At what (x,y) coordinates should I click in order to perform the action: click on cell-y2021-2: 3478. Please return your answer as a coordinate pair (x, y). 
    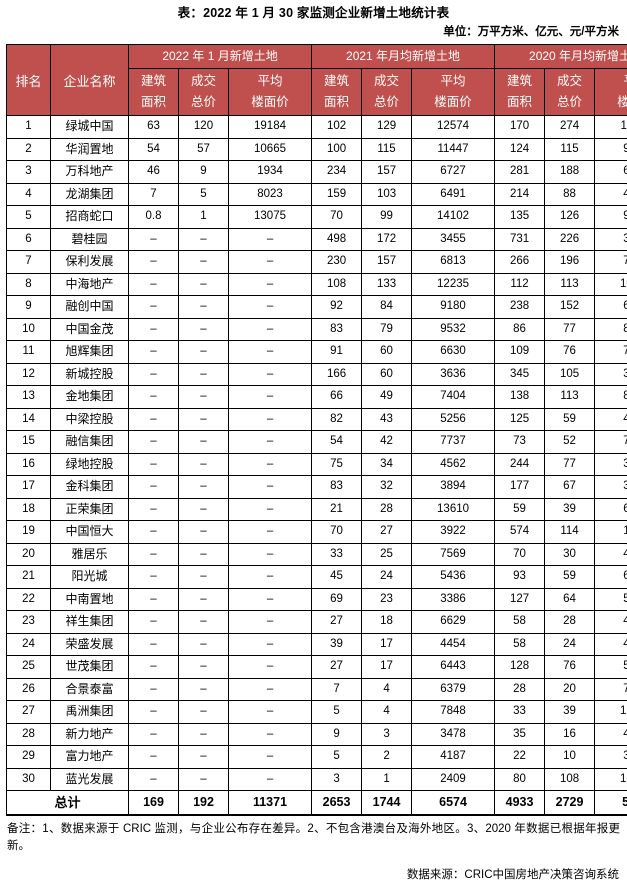
    Looking at the image, I should click on (453, 734).